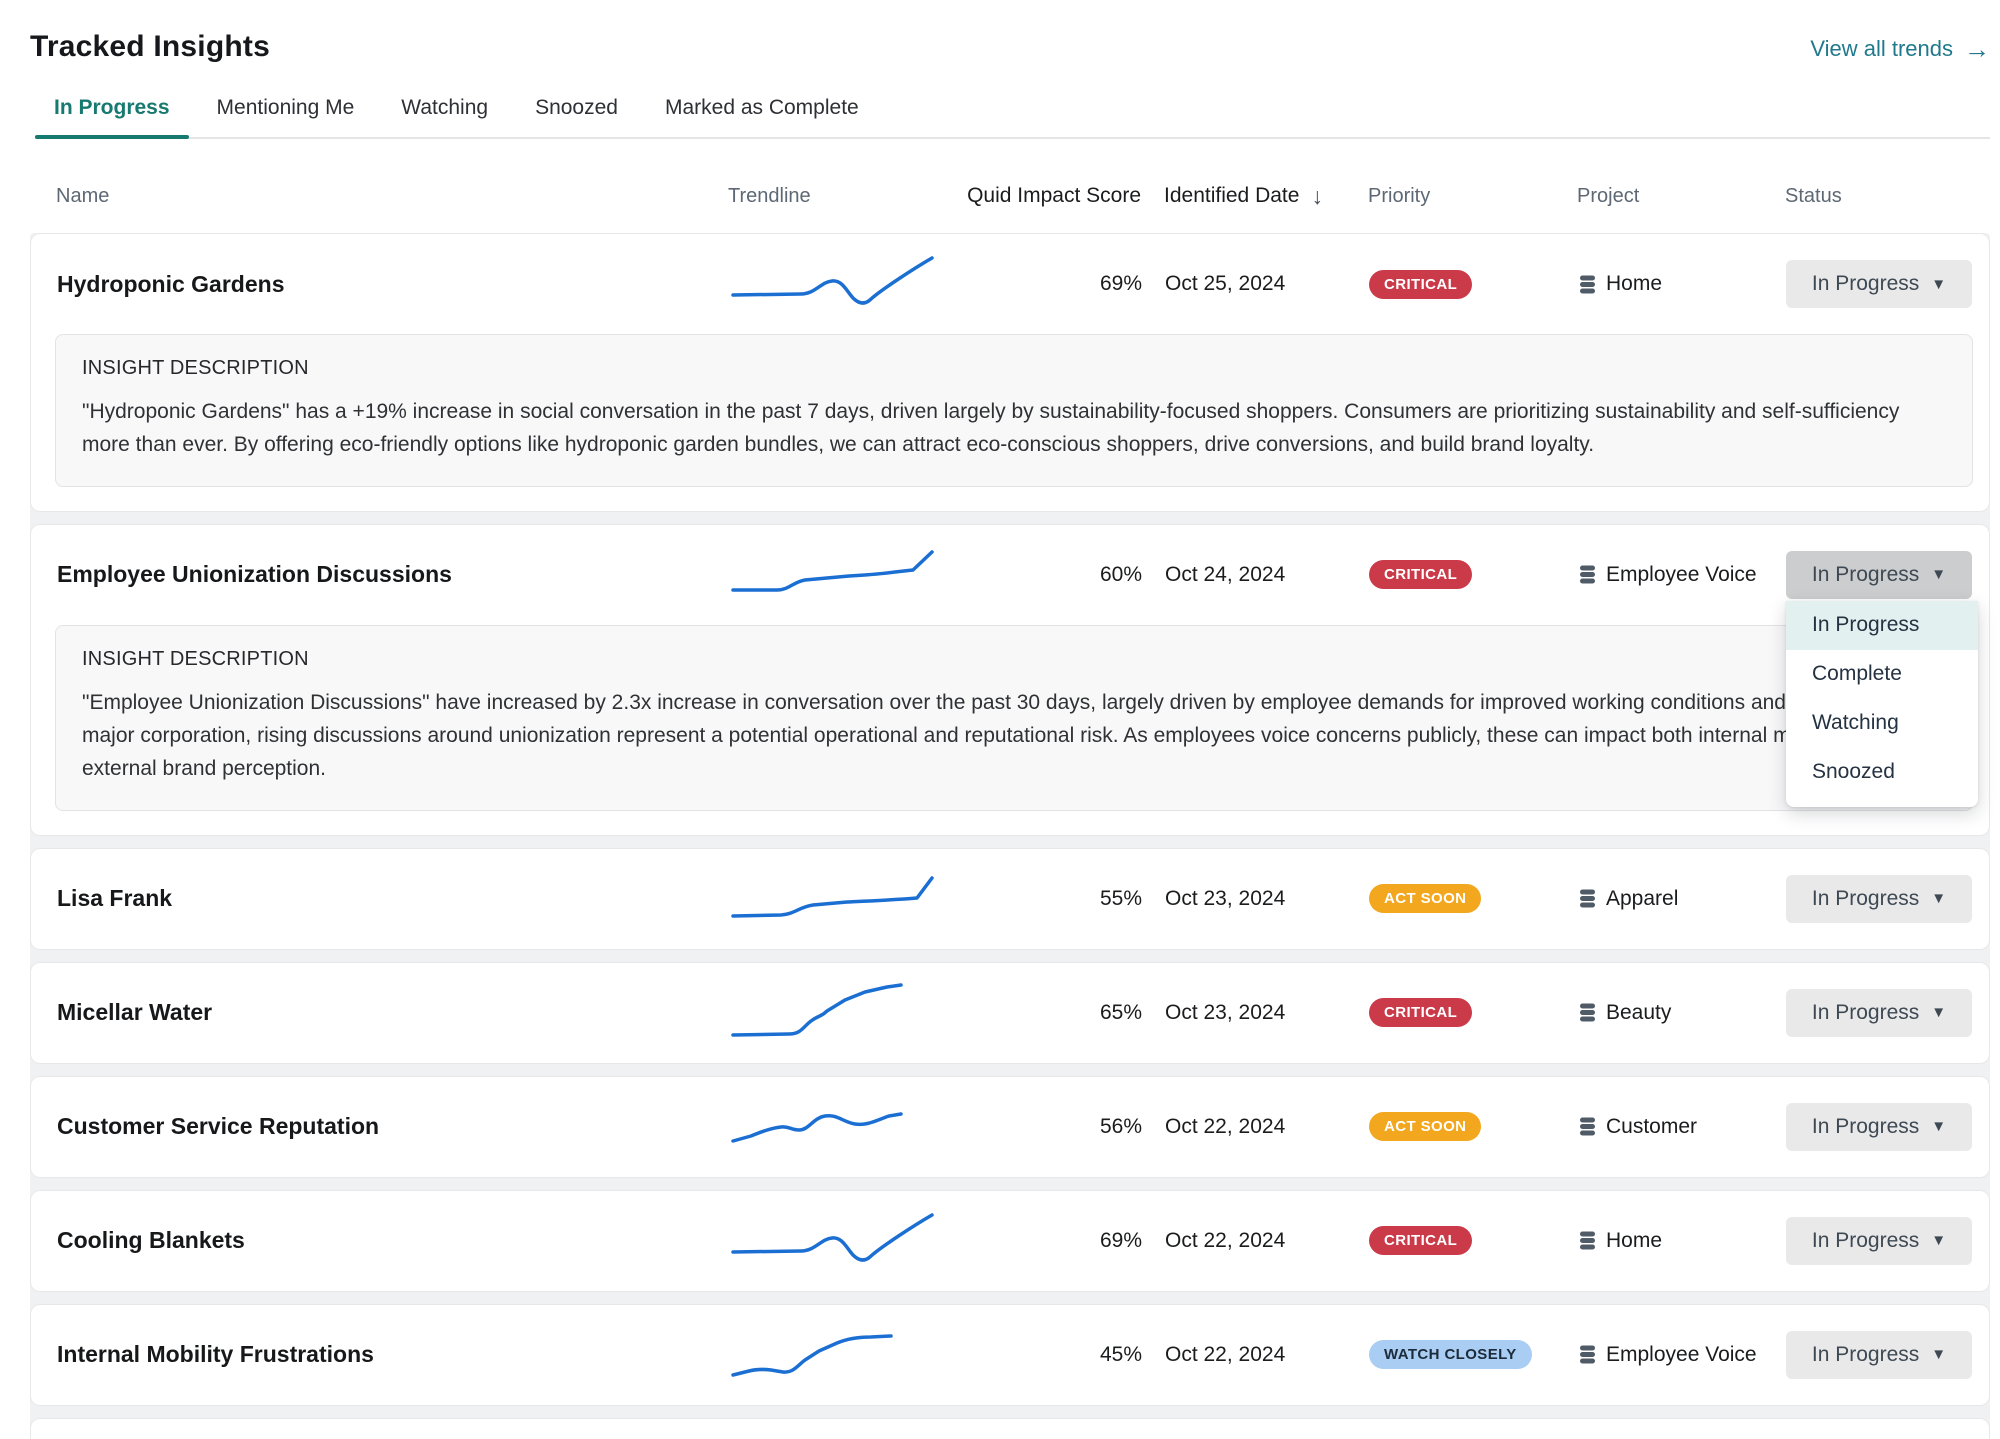 The height and width of the screenshot is (1439, 2000). I want to click on column-header-score: Quid Impact Score, so click(1054, 195).